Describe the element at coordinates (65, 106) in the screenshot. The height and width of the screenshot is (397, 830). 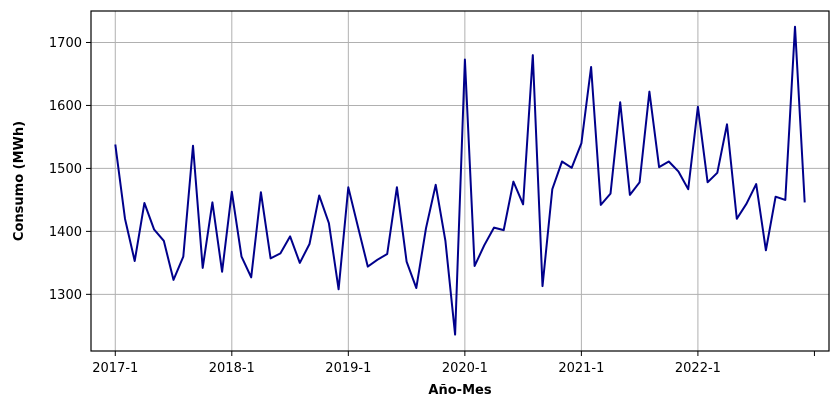
I see `y-tick-label: 1600` at that location.